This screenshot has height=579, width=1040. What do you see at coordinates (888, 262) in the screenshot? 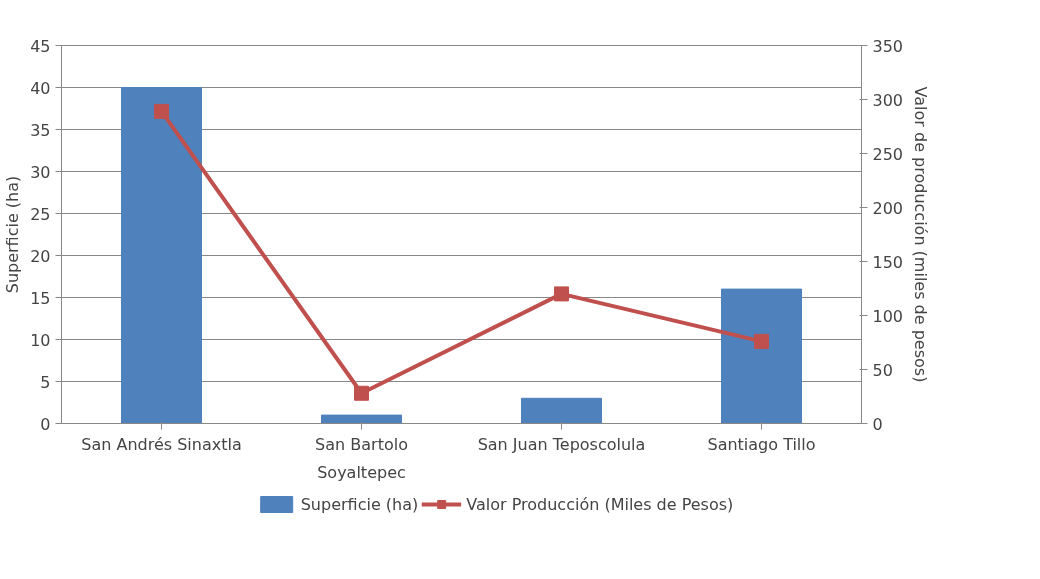
I see `y2-tick-label: 150` at bounding box center [888, 262].